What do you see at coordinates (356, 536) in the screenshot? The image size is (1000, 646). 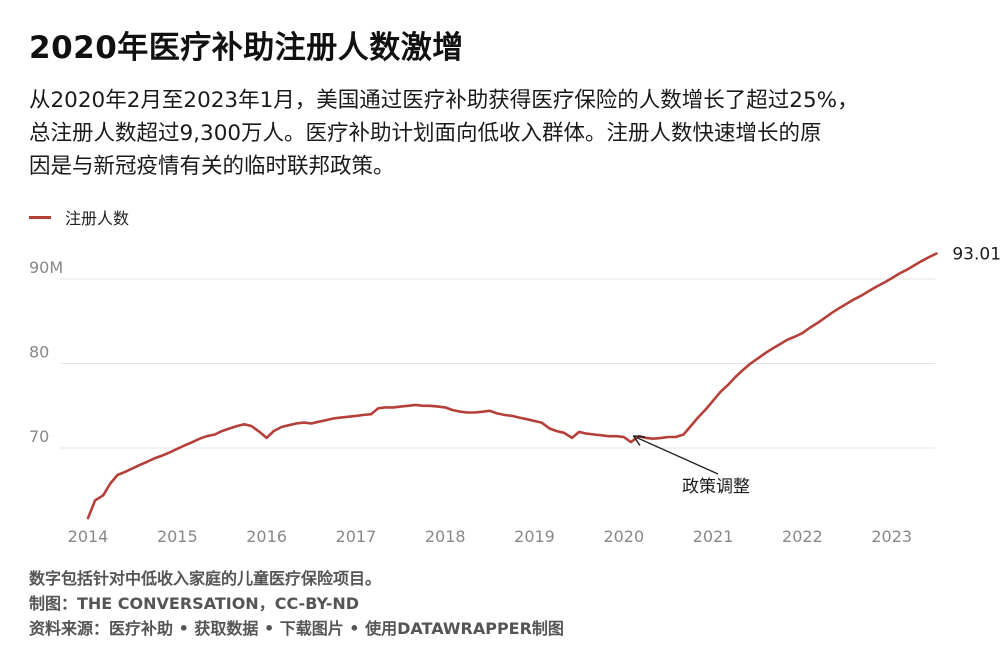 I see `x-tick-label: 2017` at bounding box center [356, 536].